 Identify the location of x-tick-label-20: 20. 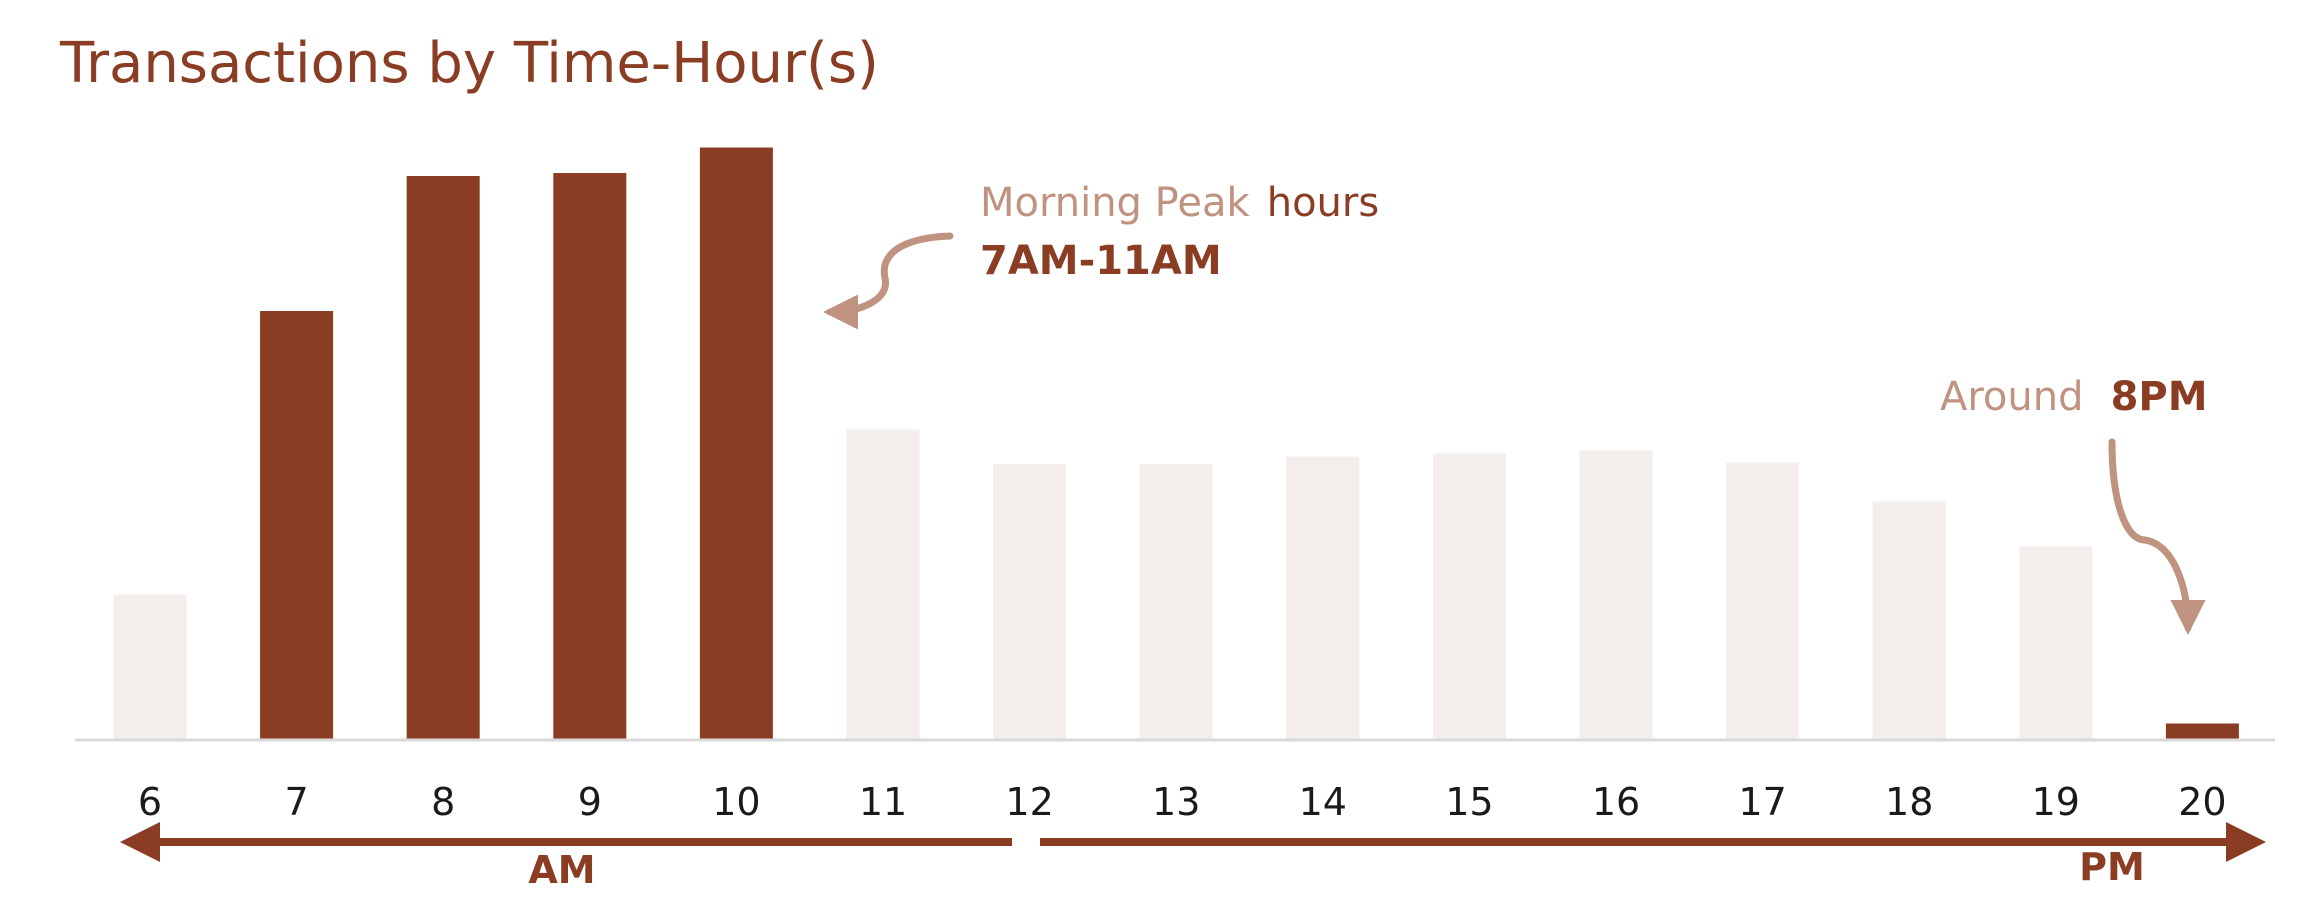
(2202, 802).